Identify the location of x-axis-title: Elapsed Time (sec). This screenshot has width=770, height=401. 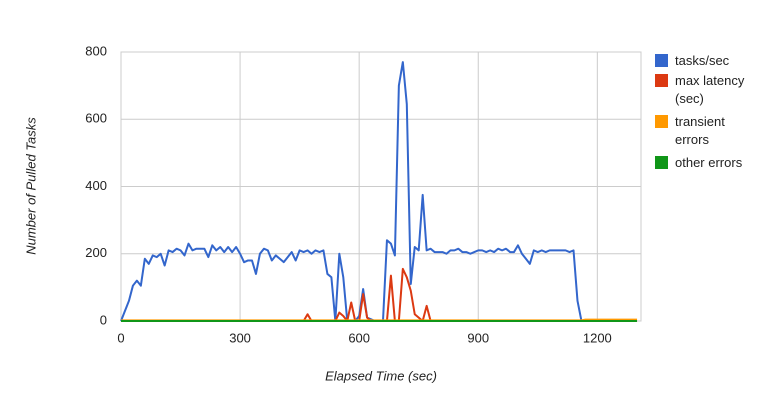
(381, 375).